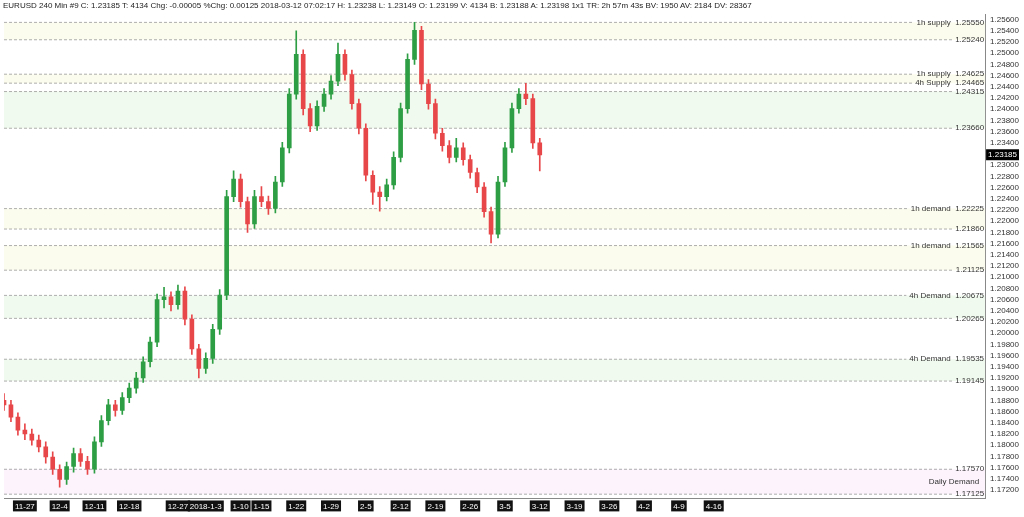 This screenshot has width=1024, height=517. What do you see at coordinates (1005, 142) in the screenshot?
I see `y-tick-label: 1.23400` at bounding box center [1005, 142].